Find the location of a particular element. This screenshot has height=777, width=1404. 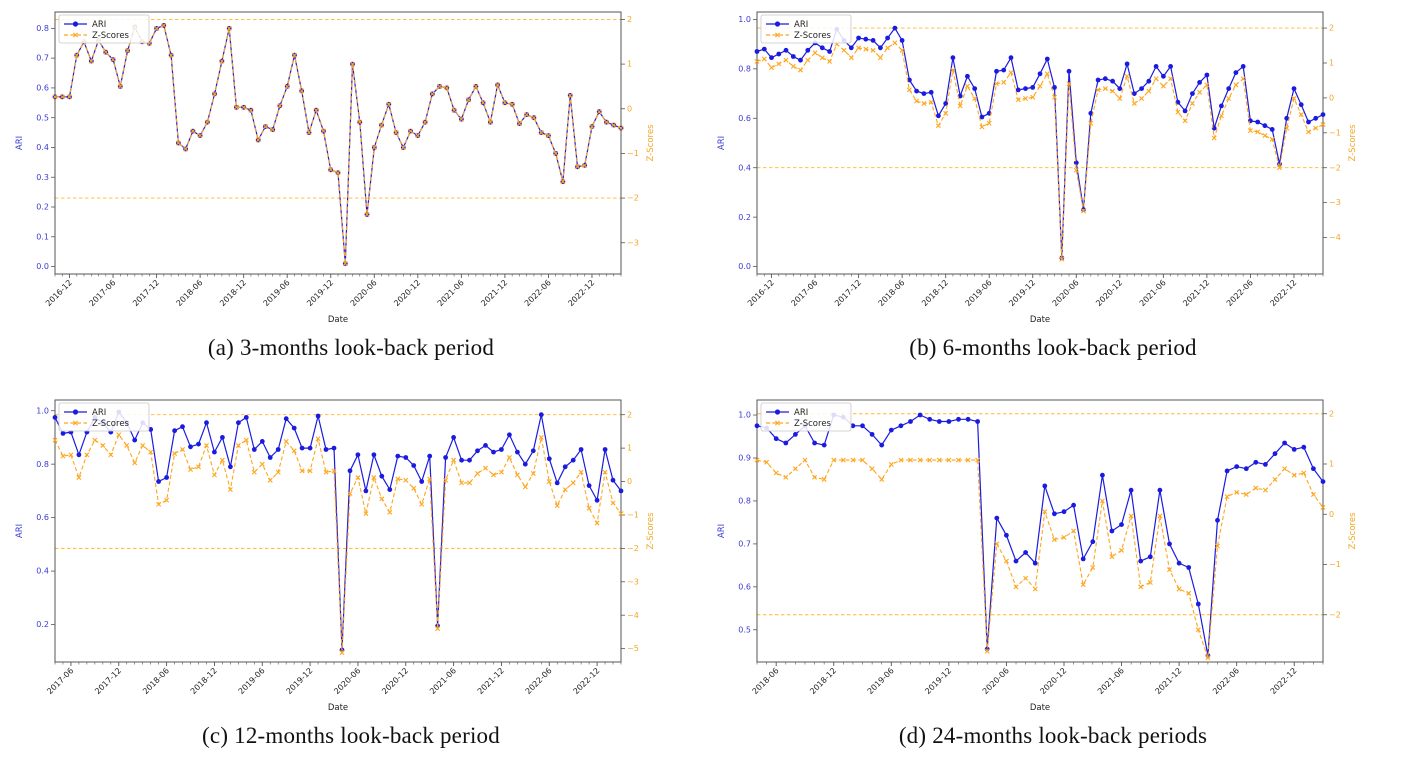

caption-c: (c) 12-months look-back period is located at coordinates (351, 735).